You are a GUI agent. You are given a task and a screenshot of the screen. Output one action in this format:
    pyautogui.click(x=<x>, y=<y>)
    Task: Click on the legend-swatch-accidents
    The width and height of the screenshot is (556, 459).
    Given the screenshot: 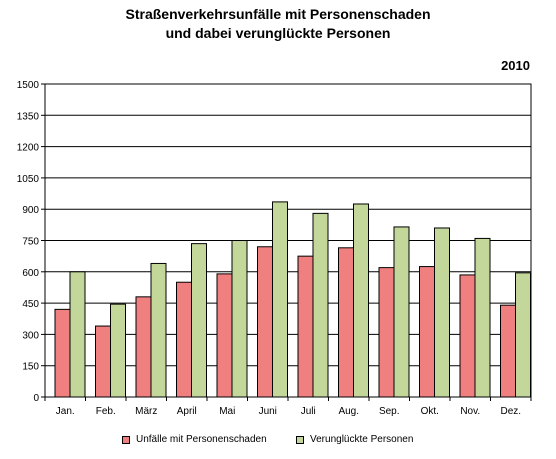 What is the action you would take?
    pyautogui.click(x=126, y=439)
    